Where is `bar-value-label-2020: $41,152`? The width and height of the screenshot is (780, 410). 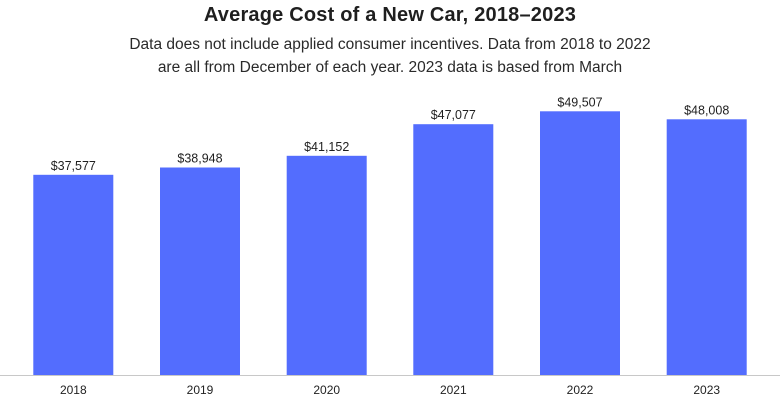
bar-value-label-2020: $41,152 is located at coordinates (326, 147).